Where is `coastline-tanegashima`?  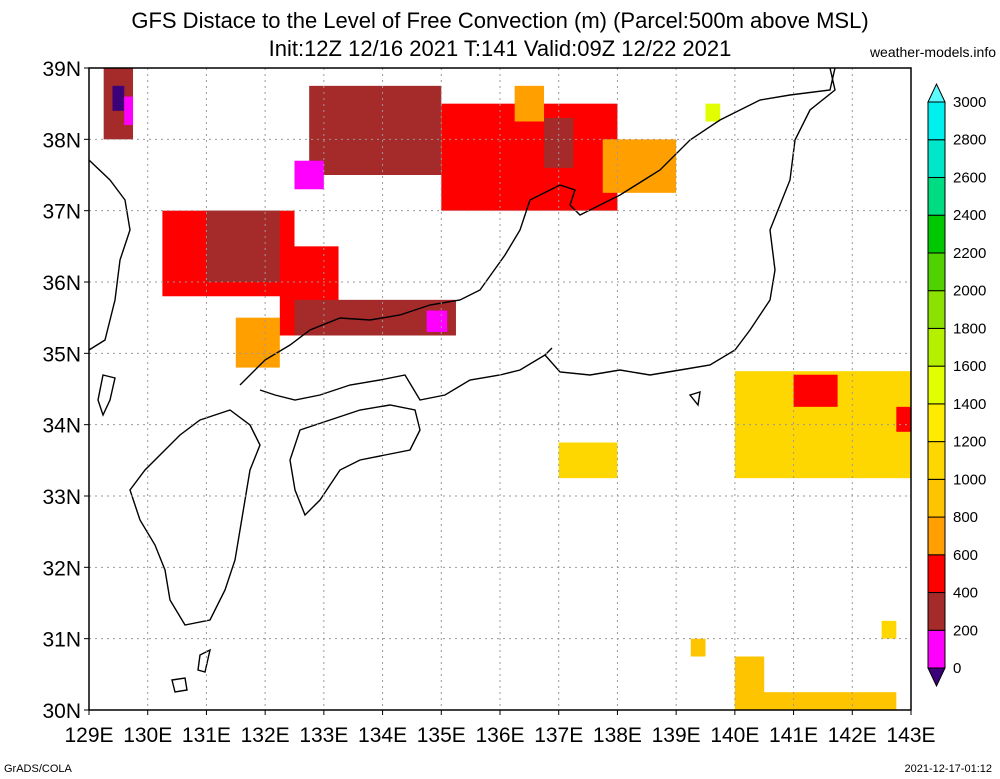
coastline-tanegashima is located at coordinates (204, 660).